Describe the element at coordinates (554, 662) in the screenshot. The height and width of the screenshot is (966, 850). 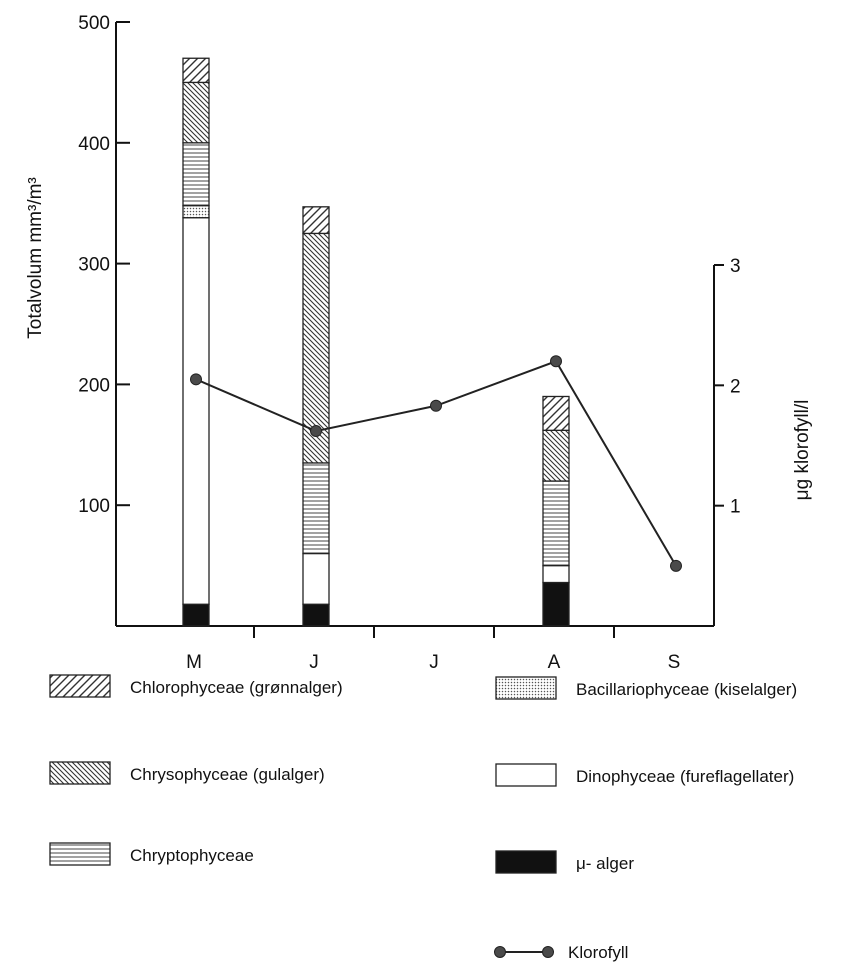
I see `x-tick-label: A` at that location.